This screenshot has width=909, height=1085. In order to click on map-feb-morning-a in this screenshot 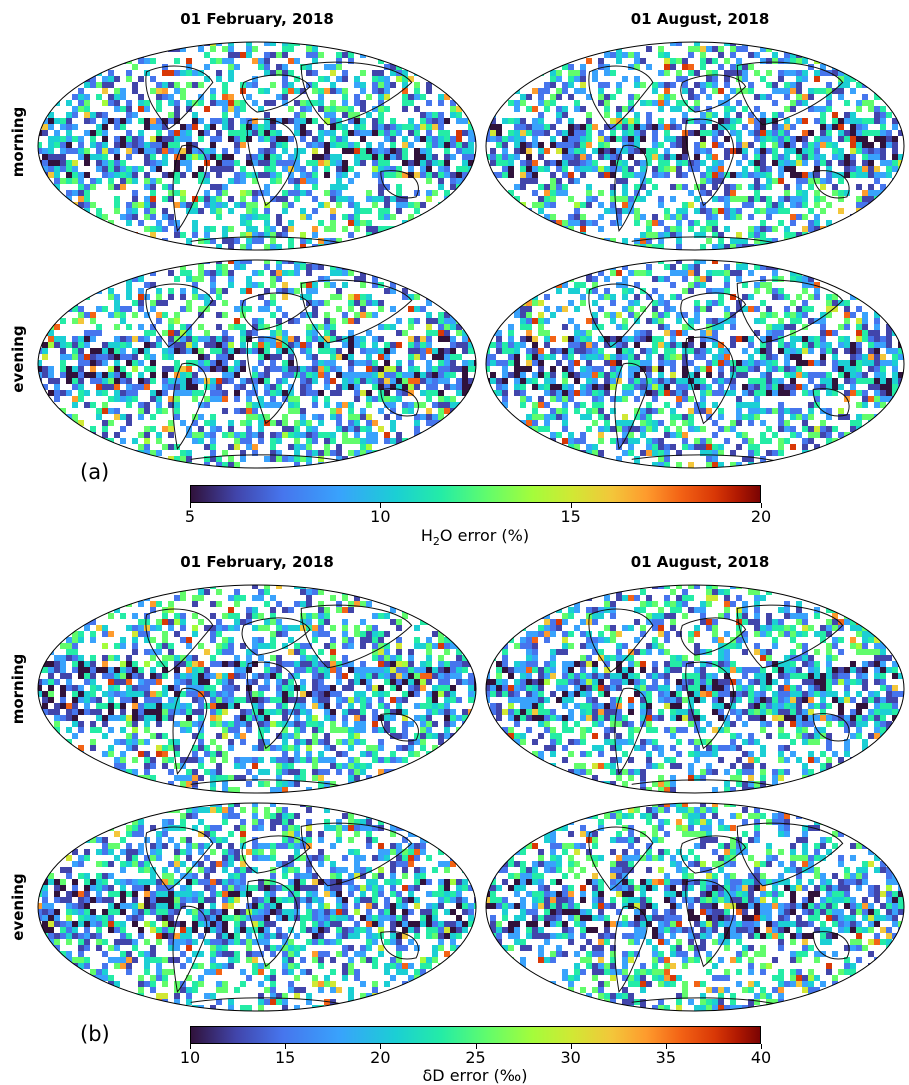, I will do `click(257, 146)`.